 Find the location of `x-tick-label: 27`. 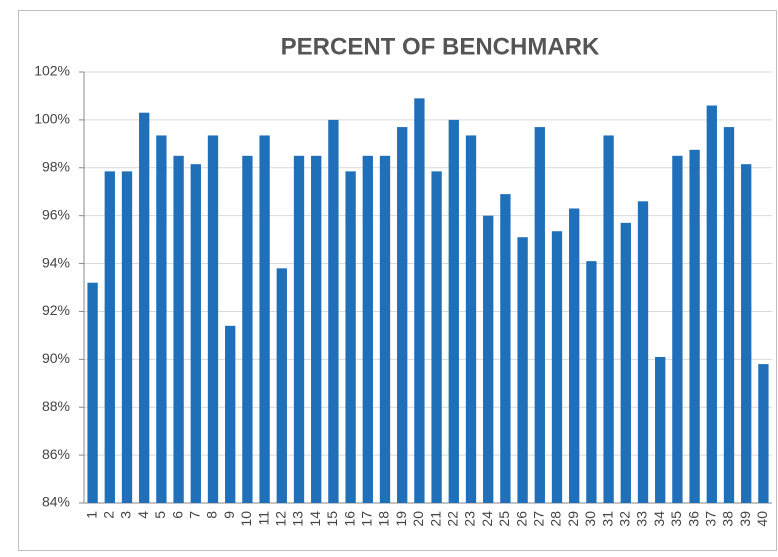

x-tick-label: 27 is located at coordinates (539, 519).